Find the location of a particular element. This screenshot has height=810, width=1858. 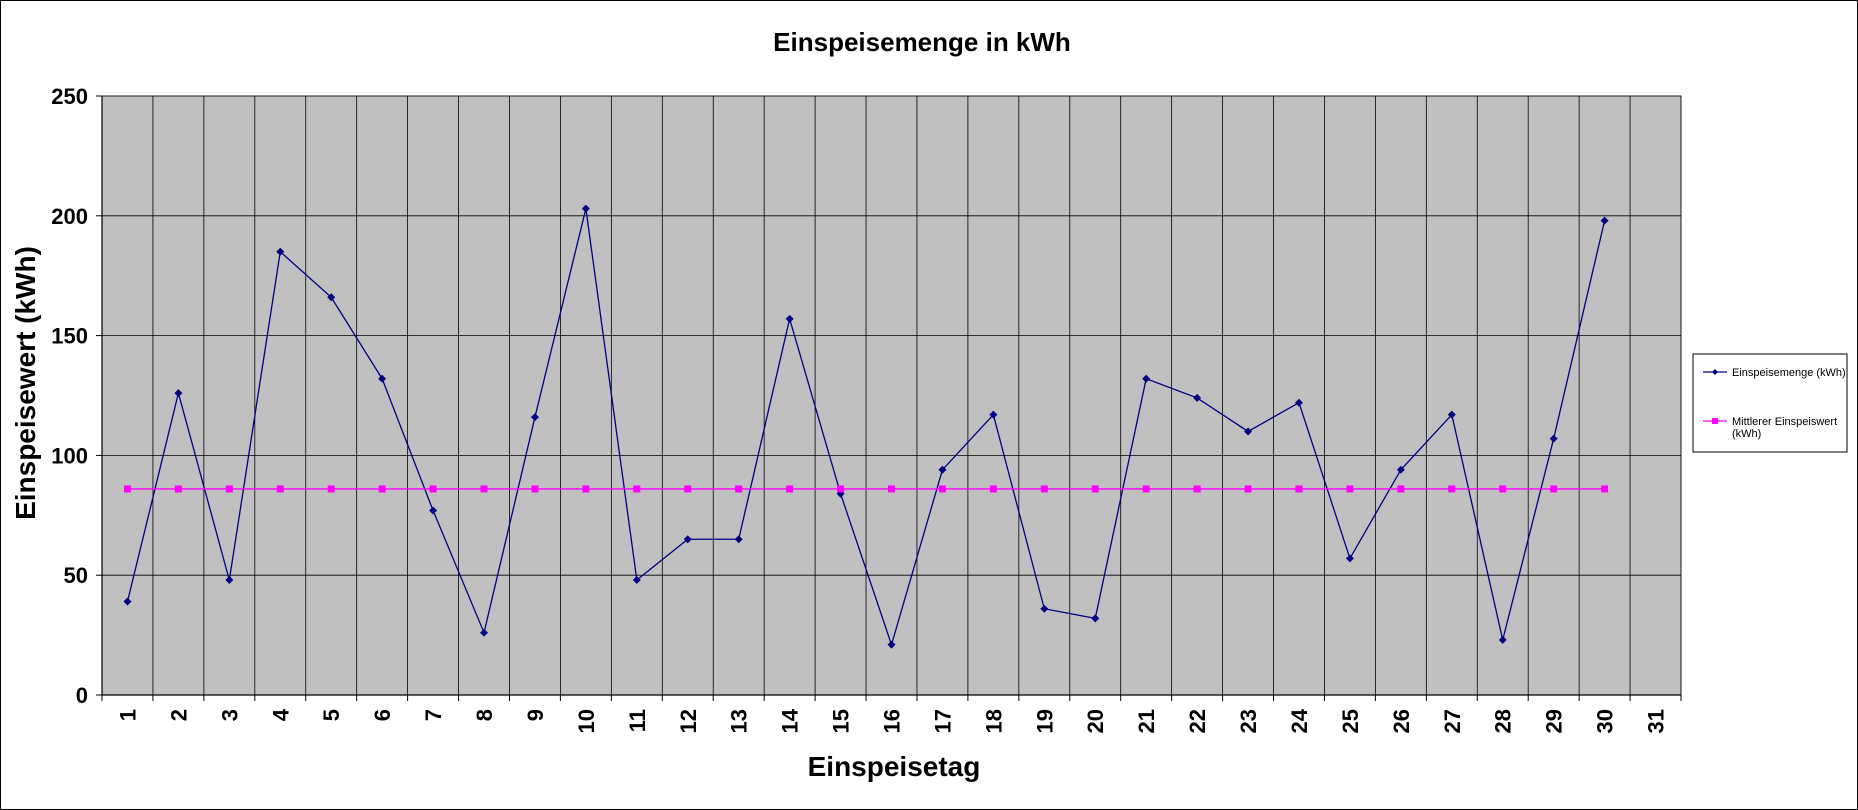

x-tick-label: 10 is located at coordinates (586, 721).